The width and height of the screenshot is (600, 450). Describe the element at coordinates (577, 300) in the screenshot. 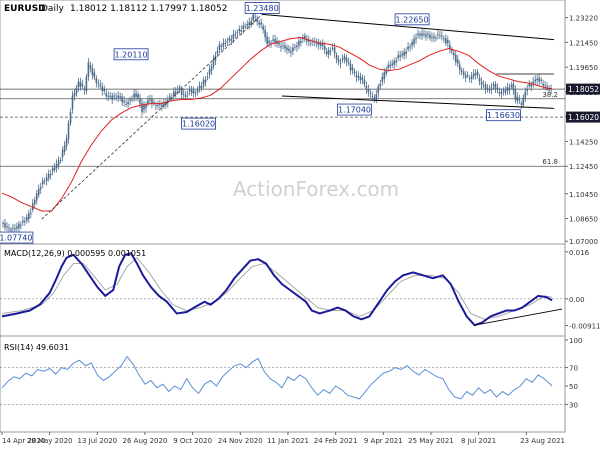

I see `macd-tick-label: 0.00` at that location.